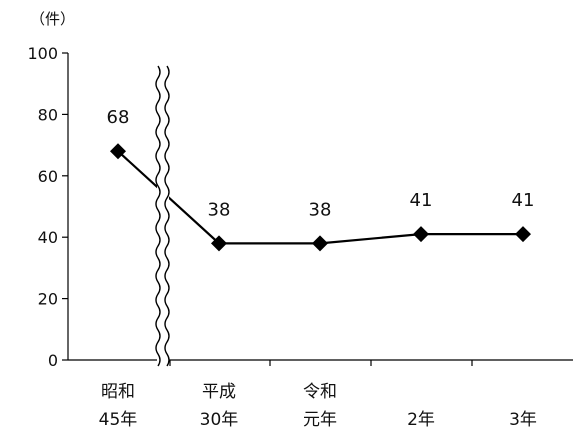 The width and height of the screenshot is (574, 435). Describe the element at coordinates (48, 299) in the screenshot. I see `y-tick-label: 20` at that location.